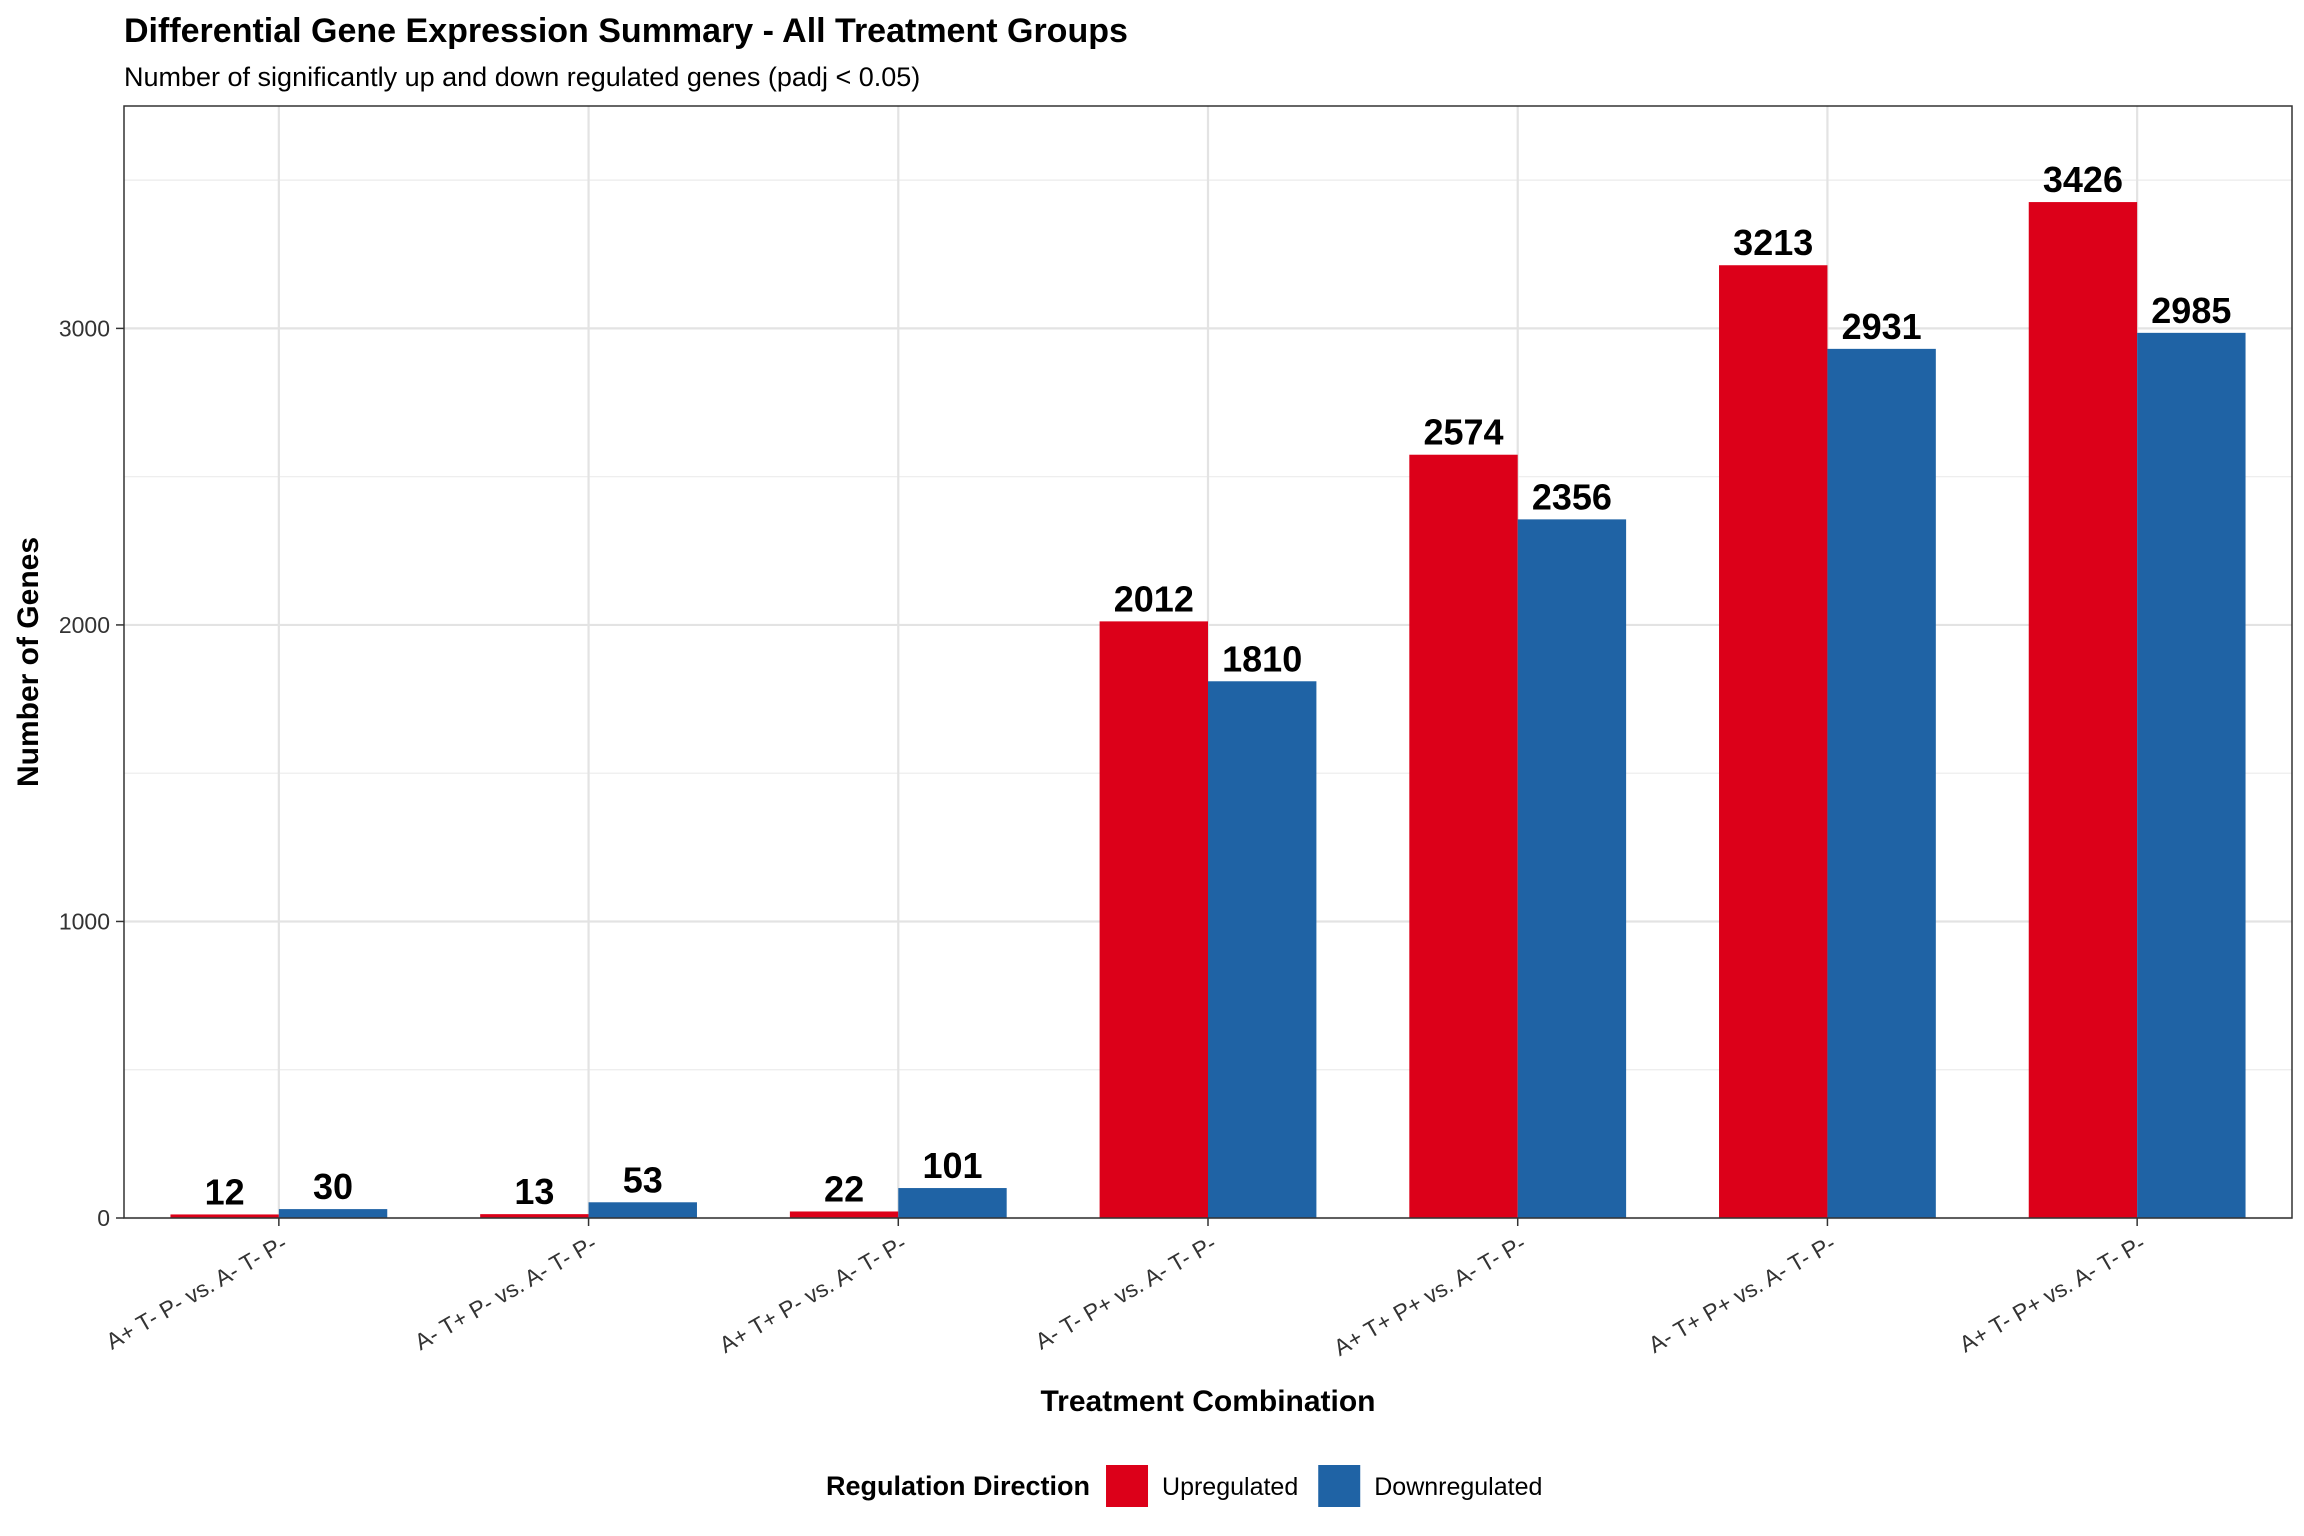 This screenshot has height=1536, width=2304. What do you see at coordinates (1463, 432) in the screenshot?
I see `data-label: 2574` at bounding box center [1463, 432].